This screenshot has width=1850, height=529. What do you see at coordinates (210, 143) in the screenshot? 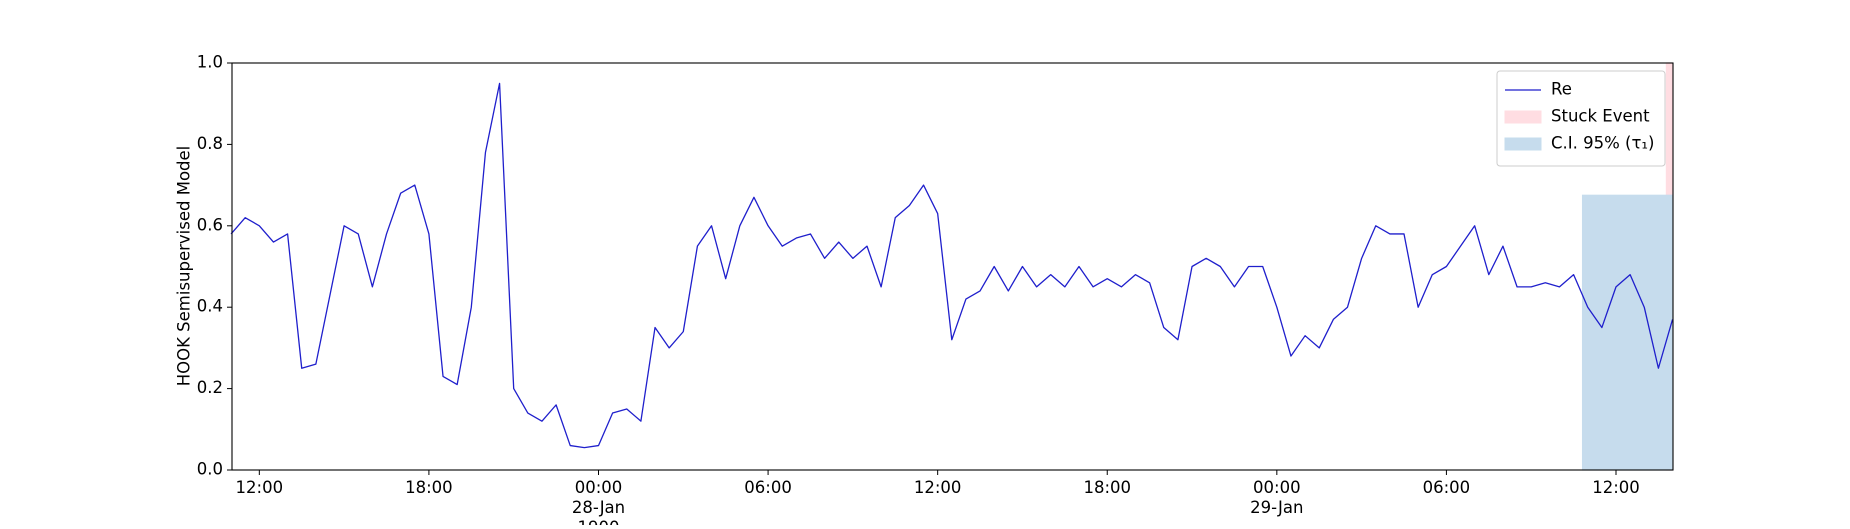
I see `y-tick-label: 0.8` at bounding box center [210, 143].